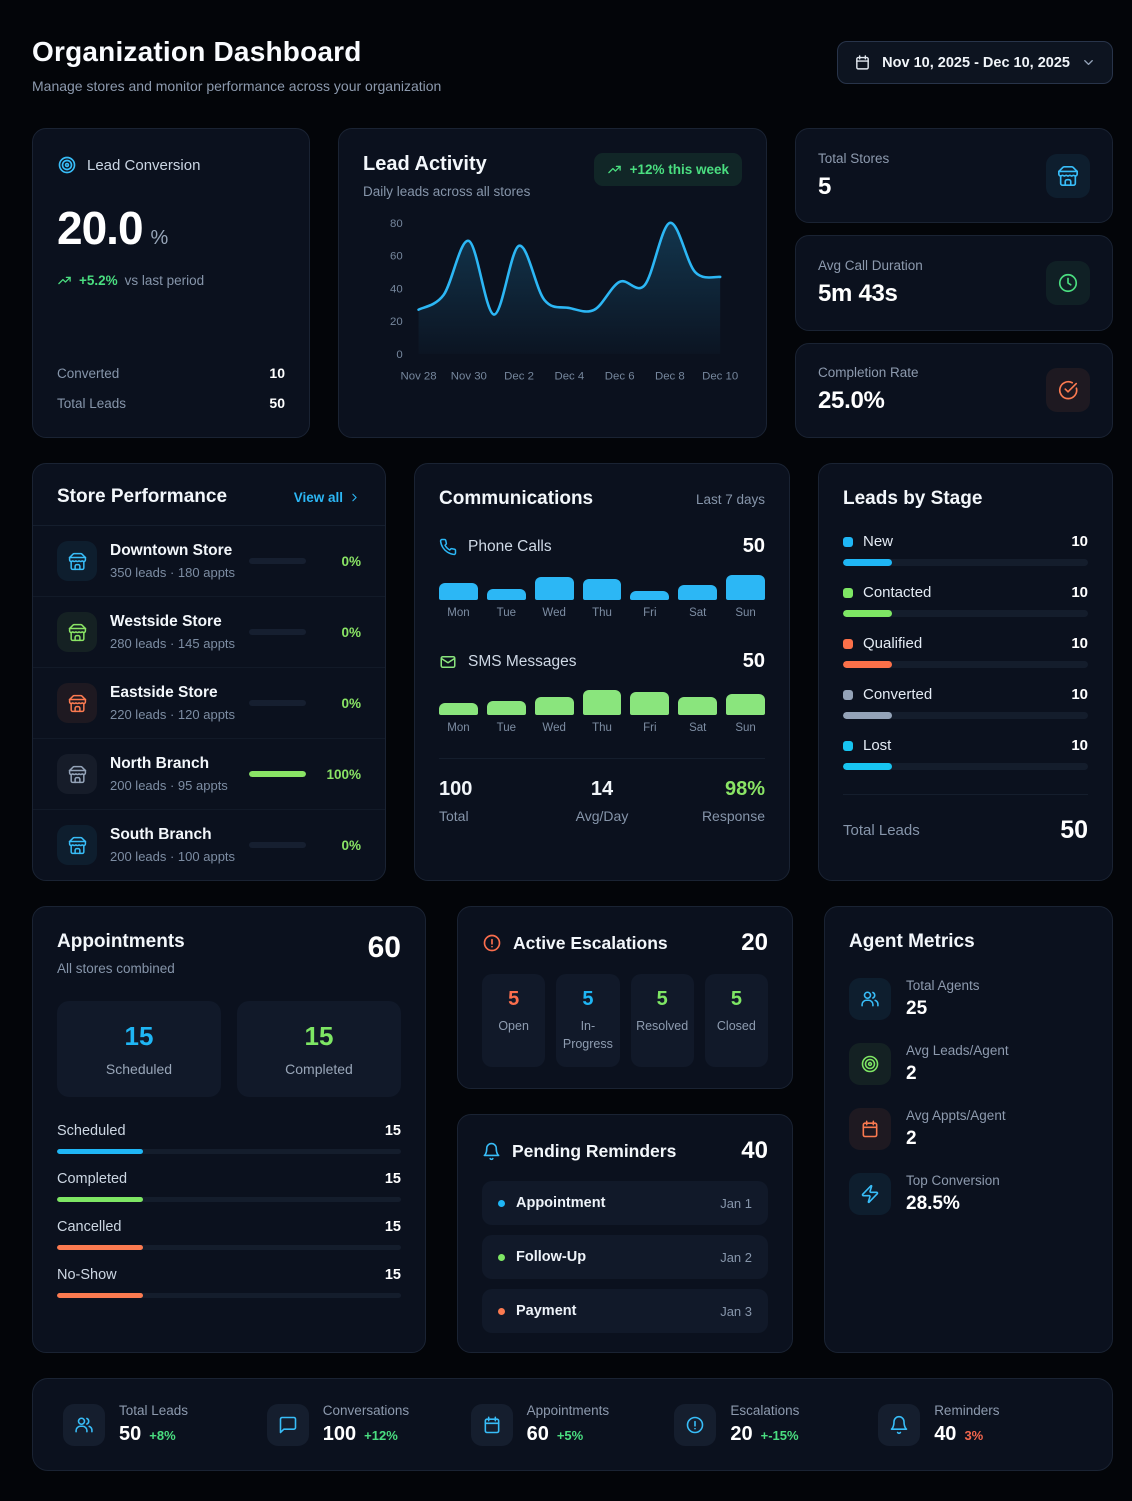 The height and width of the screenshot is (1501, 1132). Describe the element at coordinates (625, 1257) in the screenshot. I see `reminder-item-follow-up: Follow-Up Jan 2` at that location.